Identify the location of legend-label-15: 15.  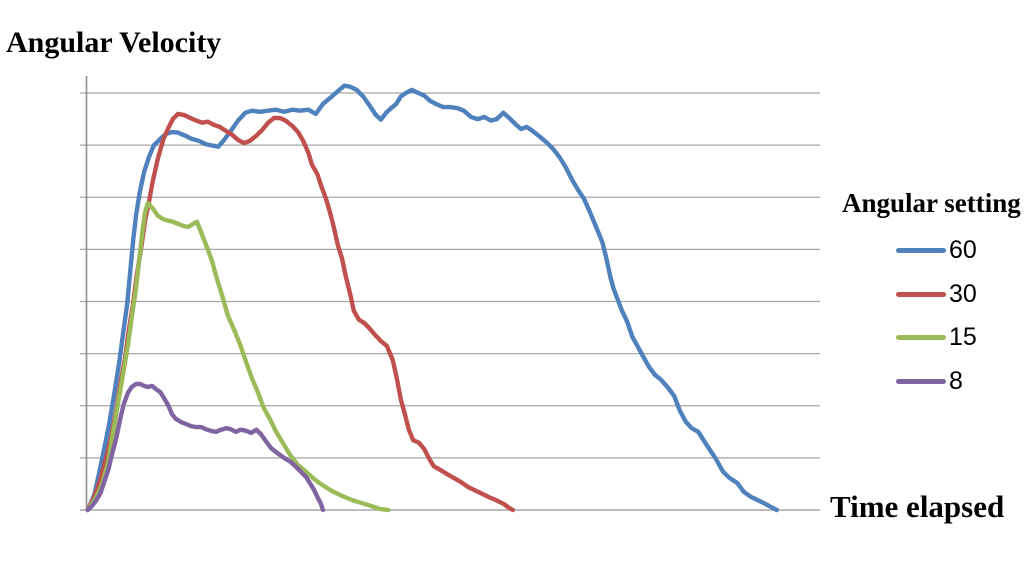
(963, 337).